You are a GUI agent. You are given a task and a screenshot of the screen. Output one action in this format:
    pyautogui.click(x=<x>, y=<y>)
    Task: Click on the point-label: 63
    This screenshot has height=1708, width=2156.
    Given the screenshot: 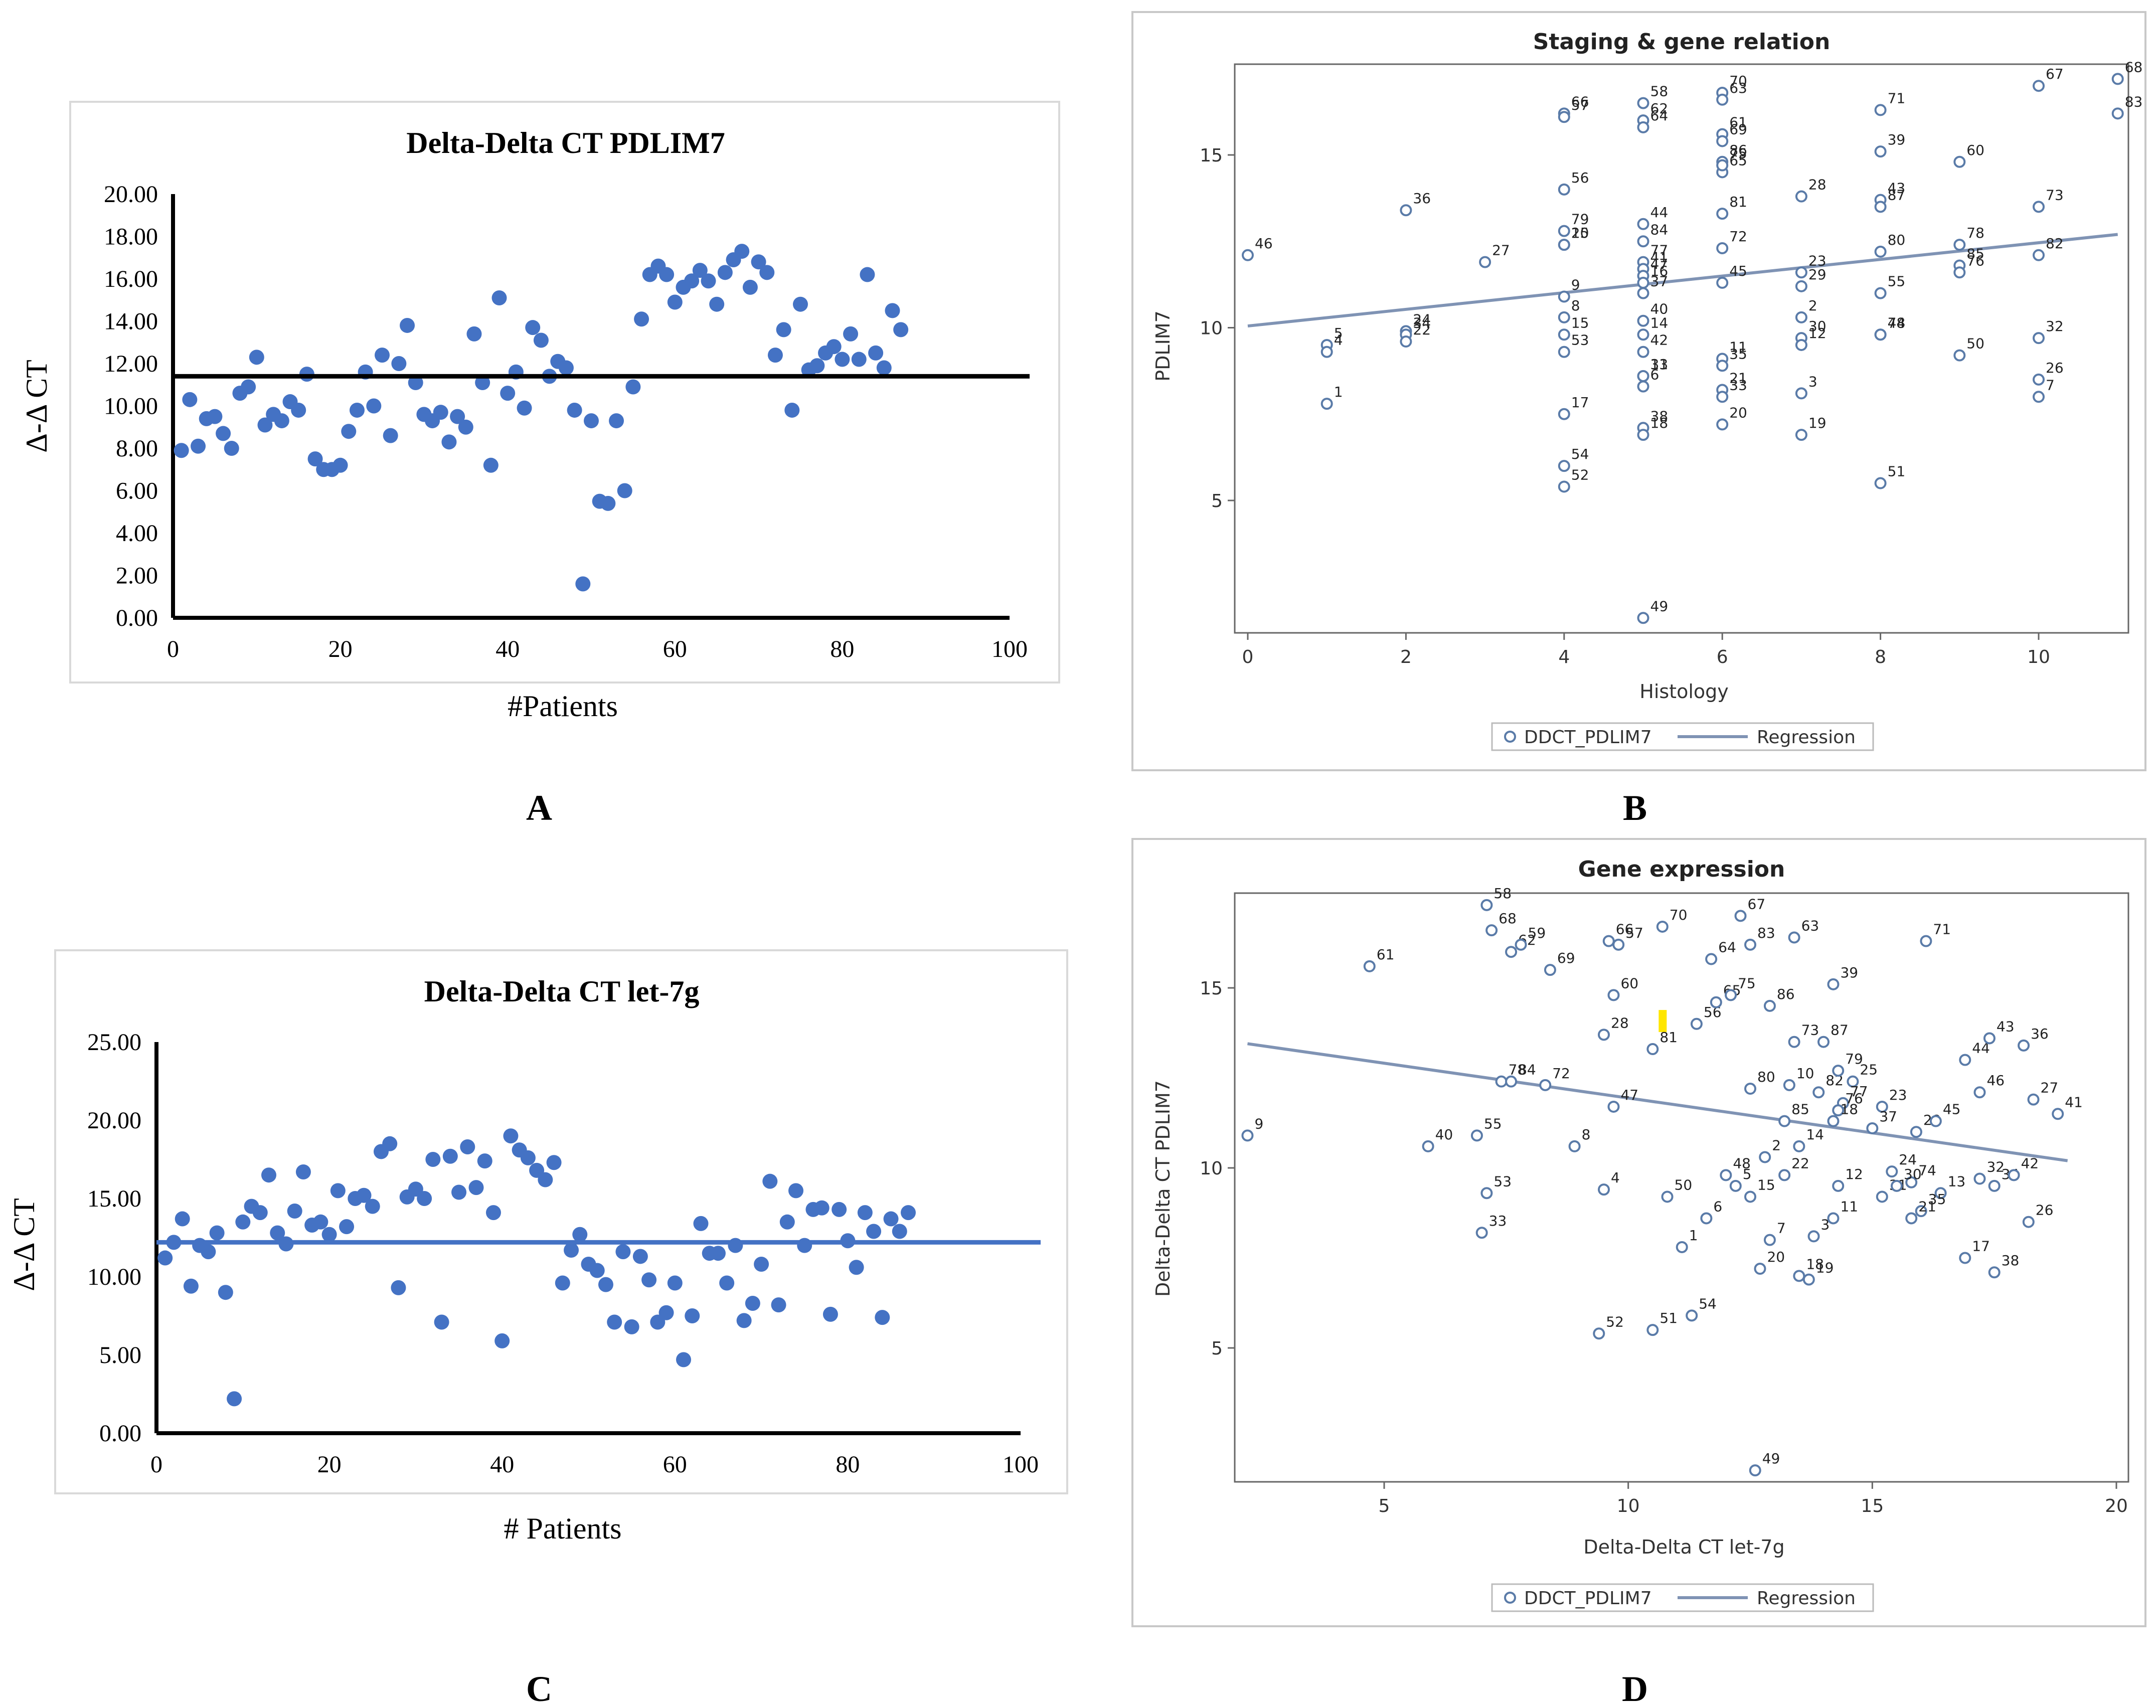 What is the action you would take?
    pyautogui.click(x=1810, y=925)
    